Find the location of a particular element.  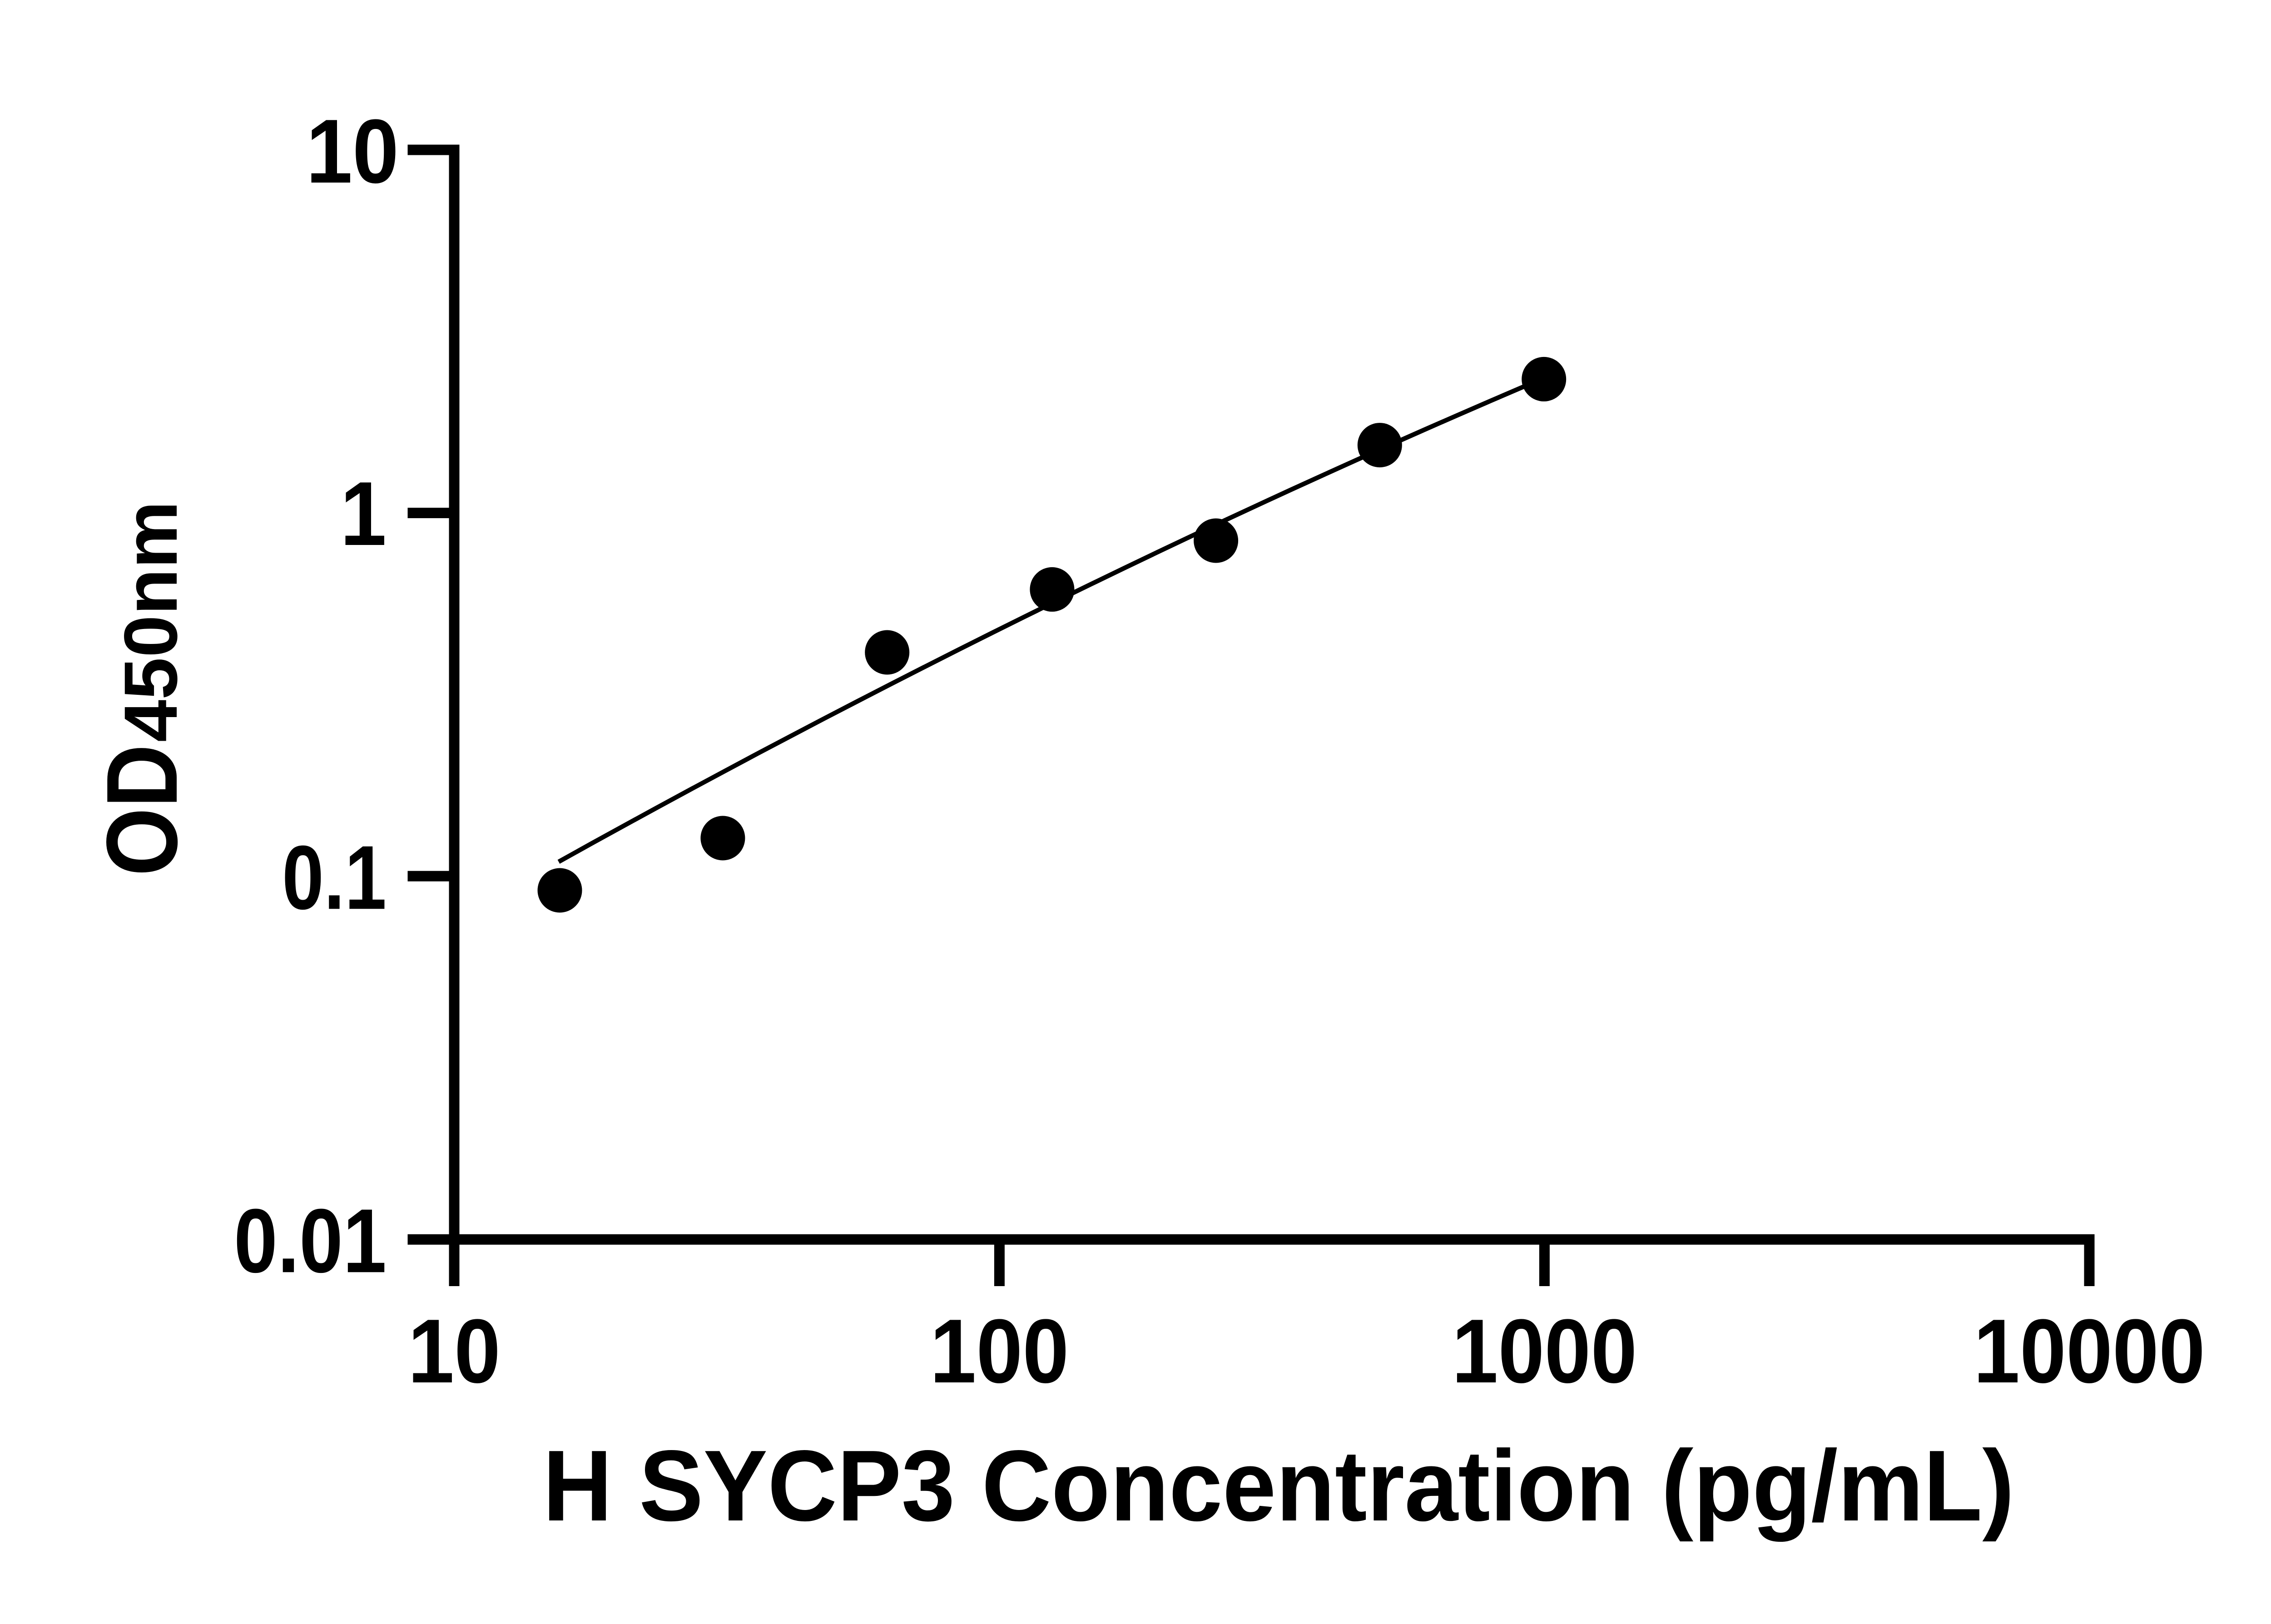

svg-text: 100 is located at coordinates (999, 1351).